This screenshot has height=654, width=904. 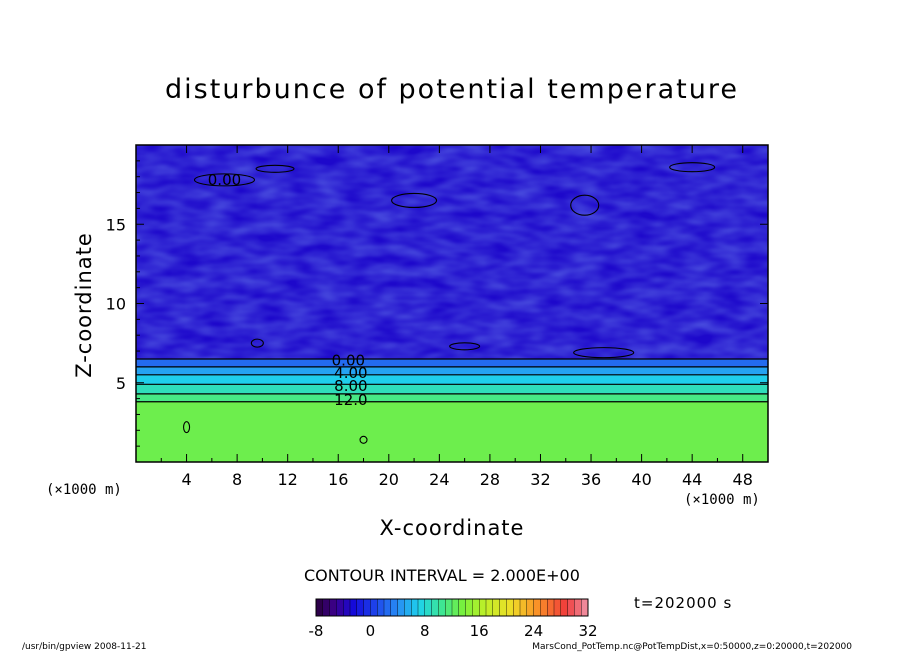 What do you see at coordinates (722, 500) in the screenshot?
I see `x-axis-unit: (×1000 m)` at bounding box center [722, 500].